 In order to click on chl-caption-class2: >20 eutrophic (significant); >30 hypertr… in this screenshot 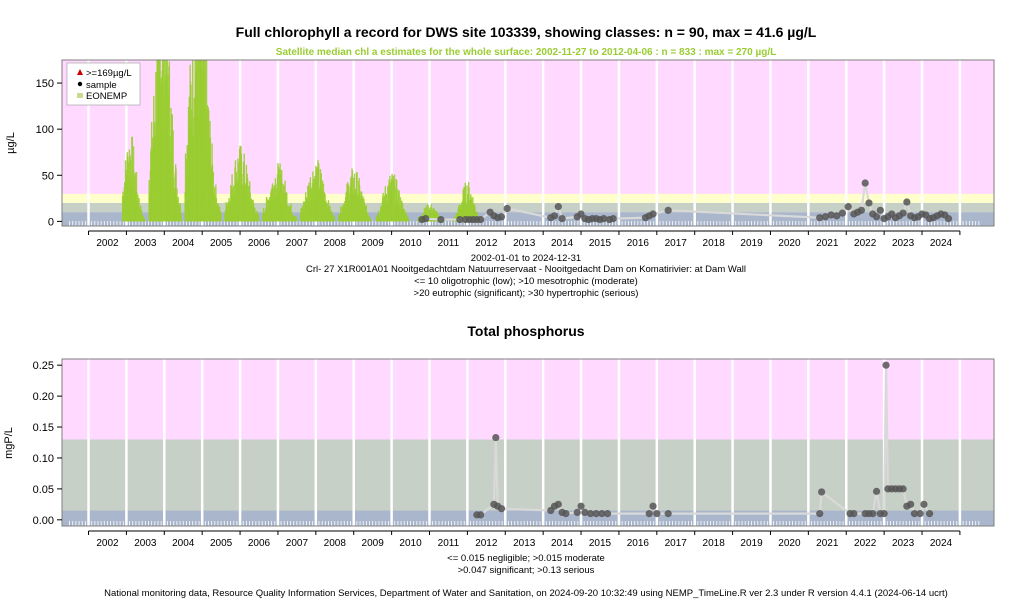, I will do `click(526, 293)`.